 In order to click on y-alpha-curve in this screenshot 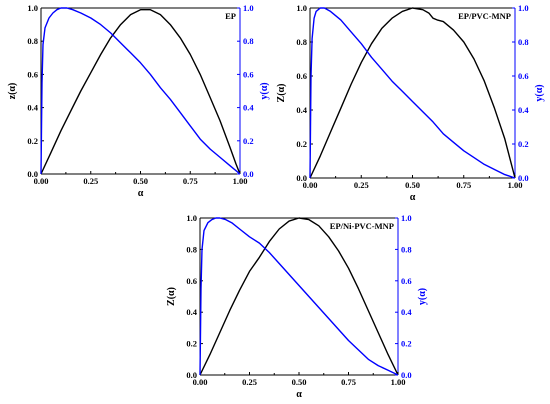, I will do `click(299, 296)`.